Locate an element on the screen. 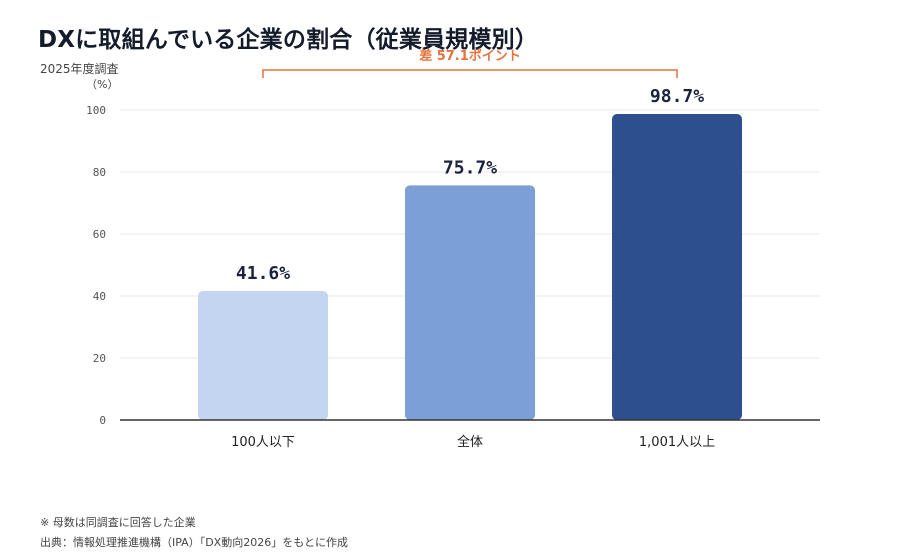 This screenshot has width=900, height=560. y-tick-label: 0 is located at coordinates (102, 420).